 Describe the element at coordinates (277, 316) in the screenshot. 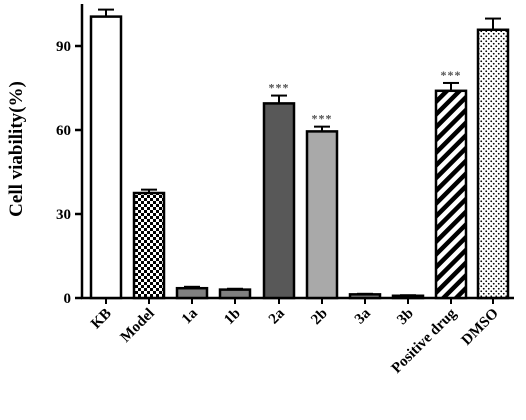

I see `x-tick-label: 2a` at that location.